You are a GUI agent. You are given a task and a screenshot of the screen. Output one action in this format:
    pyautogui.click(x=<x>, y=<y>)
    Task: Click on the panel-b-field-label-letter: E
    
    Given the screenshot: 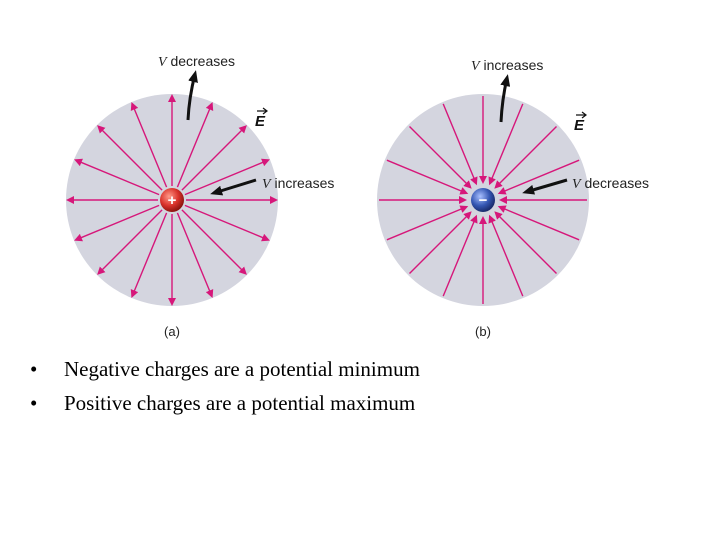 What is the action you would take?
    pyautogui.click(x=579, y=125)
    